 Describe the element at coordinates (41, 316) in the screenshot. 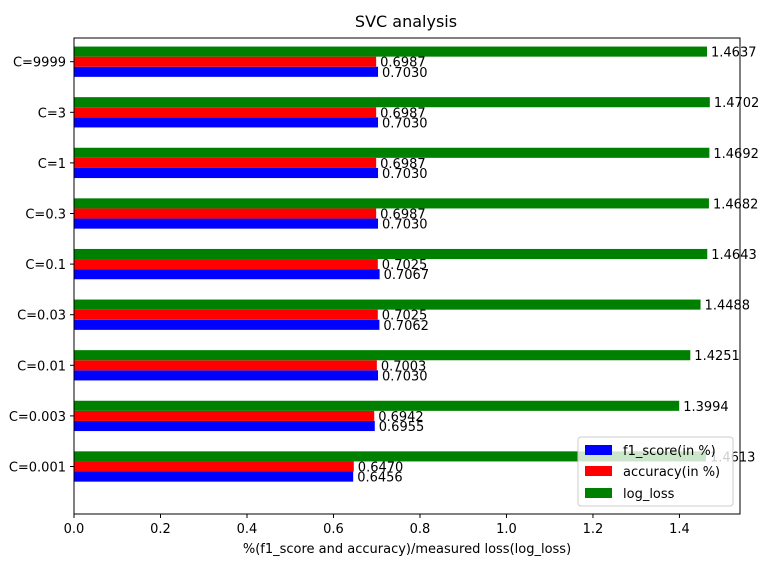

I see `y-tick-label: C=0.03` at that location.